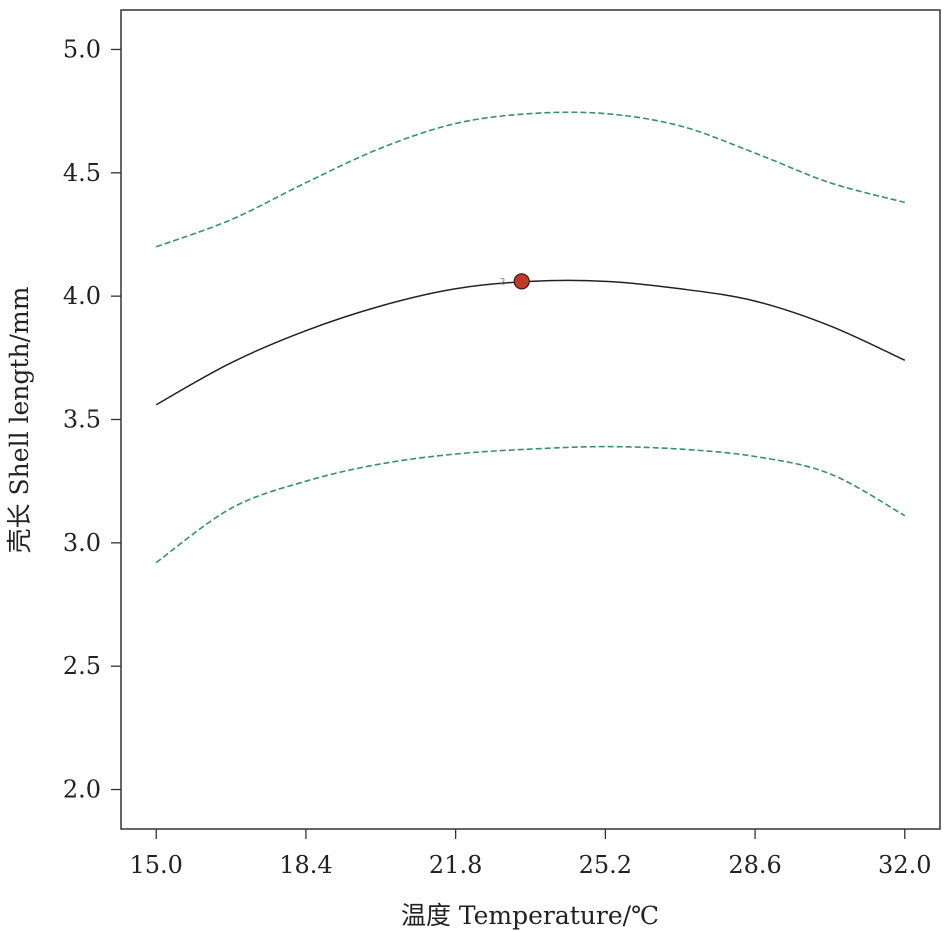 This screenshot has height=932, width=949. I want to click on y-tick-label: 3.0, so click(82, 543).